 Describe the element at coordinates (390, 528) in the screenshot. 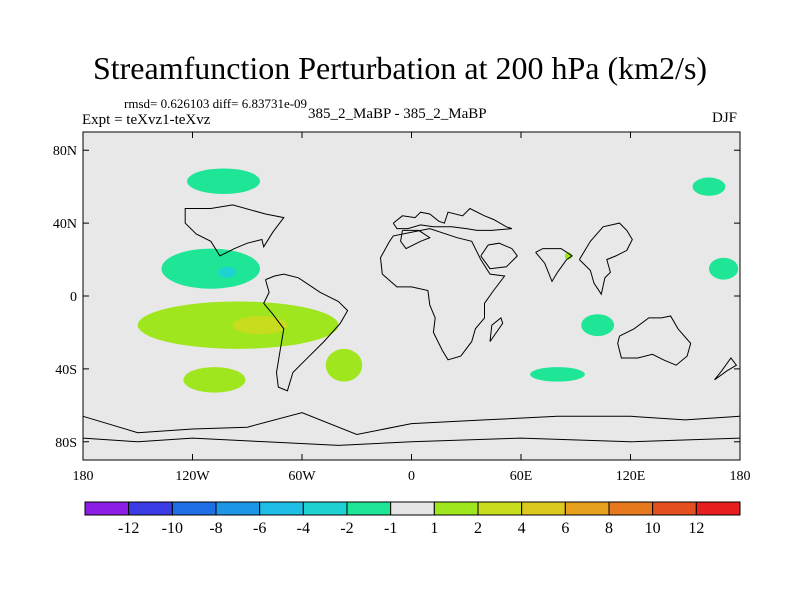

I see `colorbar-label: -1` at that location.